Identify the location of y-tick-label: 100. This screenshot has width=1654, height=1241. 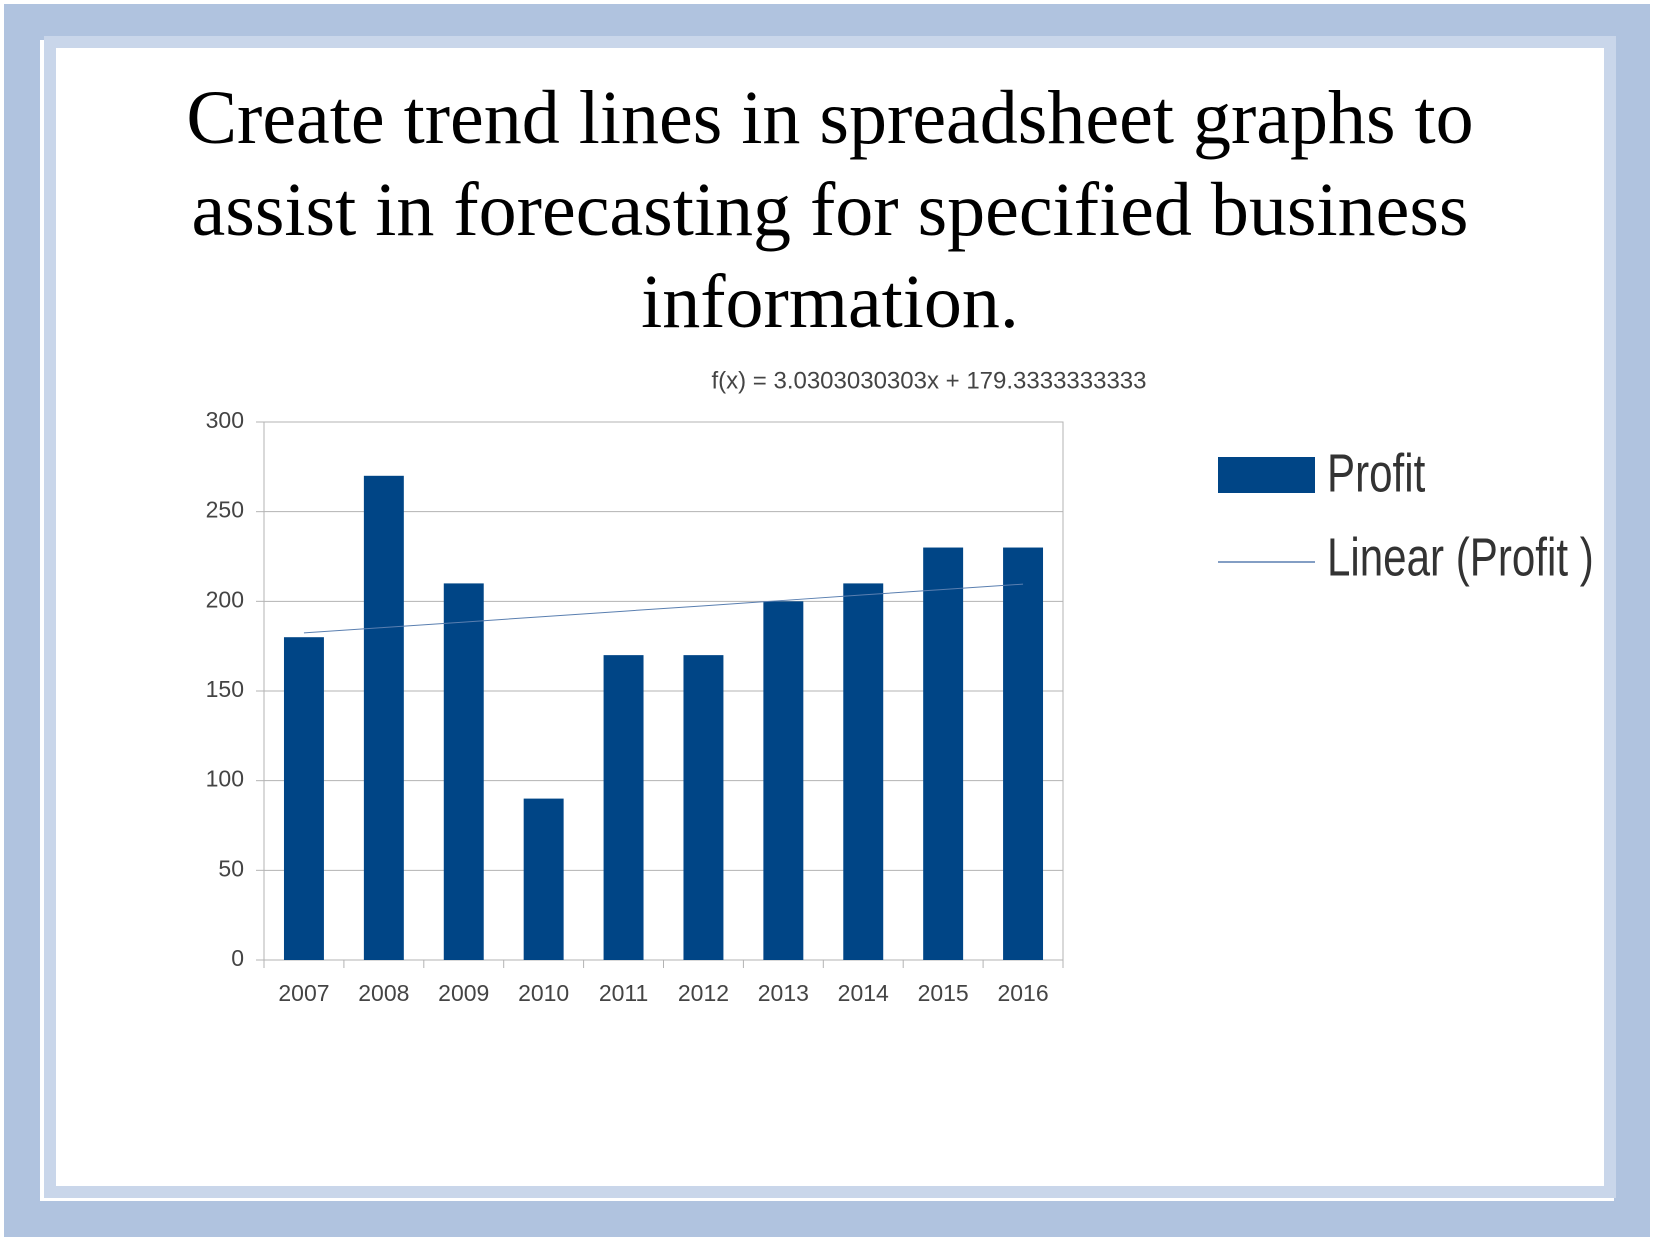
(225, 779).